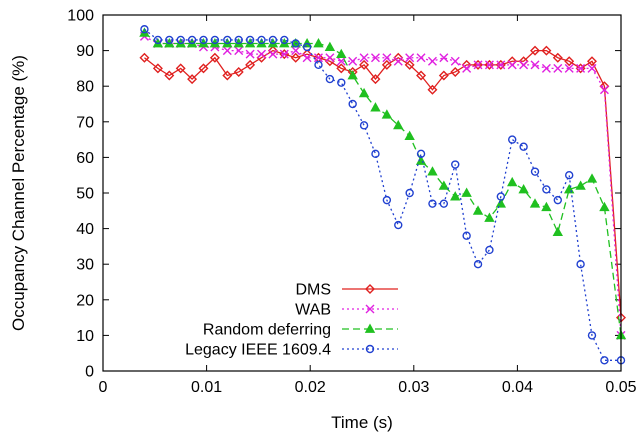 This screenshot has width=642, height=437. I want to click on legend-label: DMS, so click(313, 290).